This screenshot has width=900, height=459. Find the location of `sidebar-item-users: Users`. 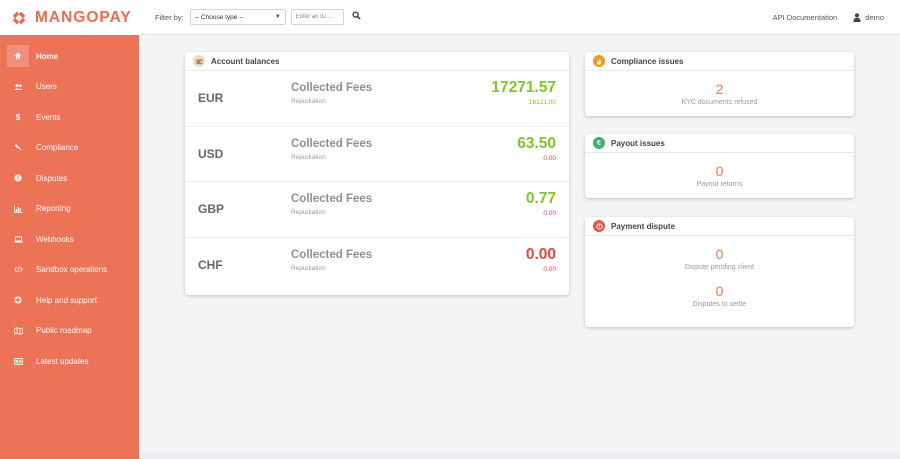

sidebar-item-users: Users is located at coordinates (69, 87).